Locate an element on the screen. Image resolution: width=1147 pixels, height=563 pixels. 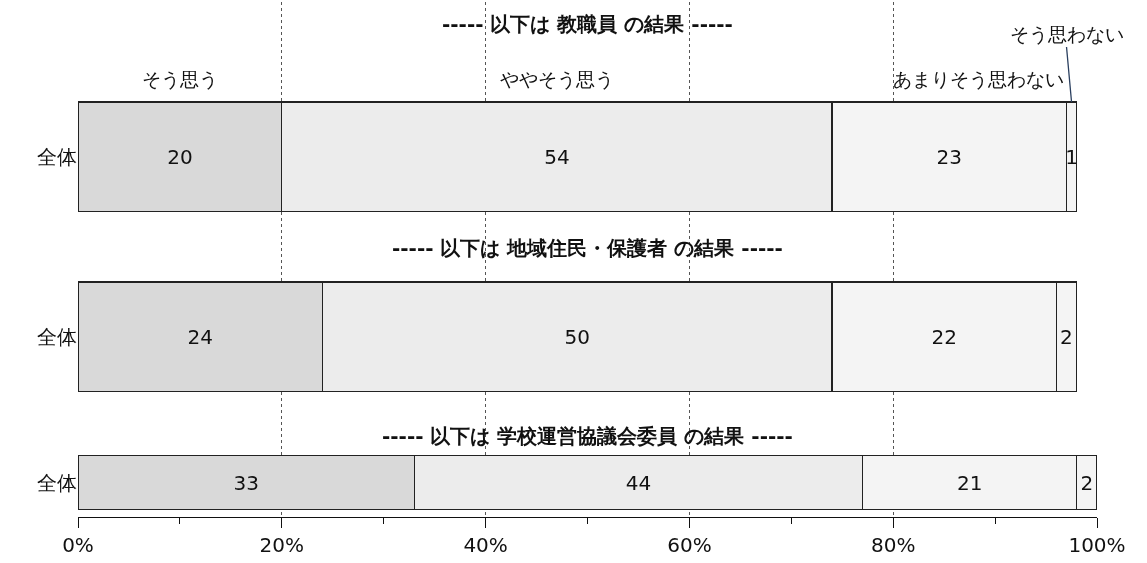
data-label: 22 is located at coordinates (944, 336).